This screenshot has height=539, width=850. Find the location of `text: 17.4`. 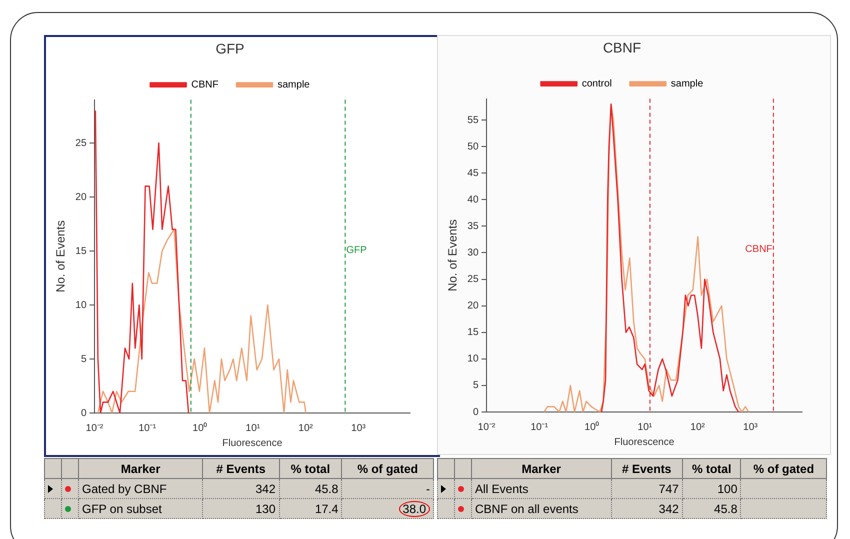

text: 17.4 is located at coordinates (326, 509).